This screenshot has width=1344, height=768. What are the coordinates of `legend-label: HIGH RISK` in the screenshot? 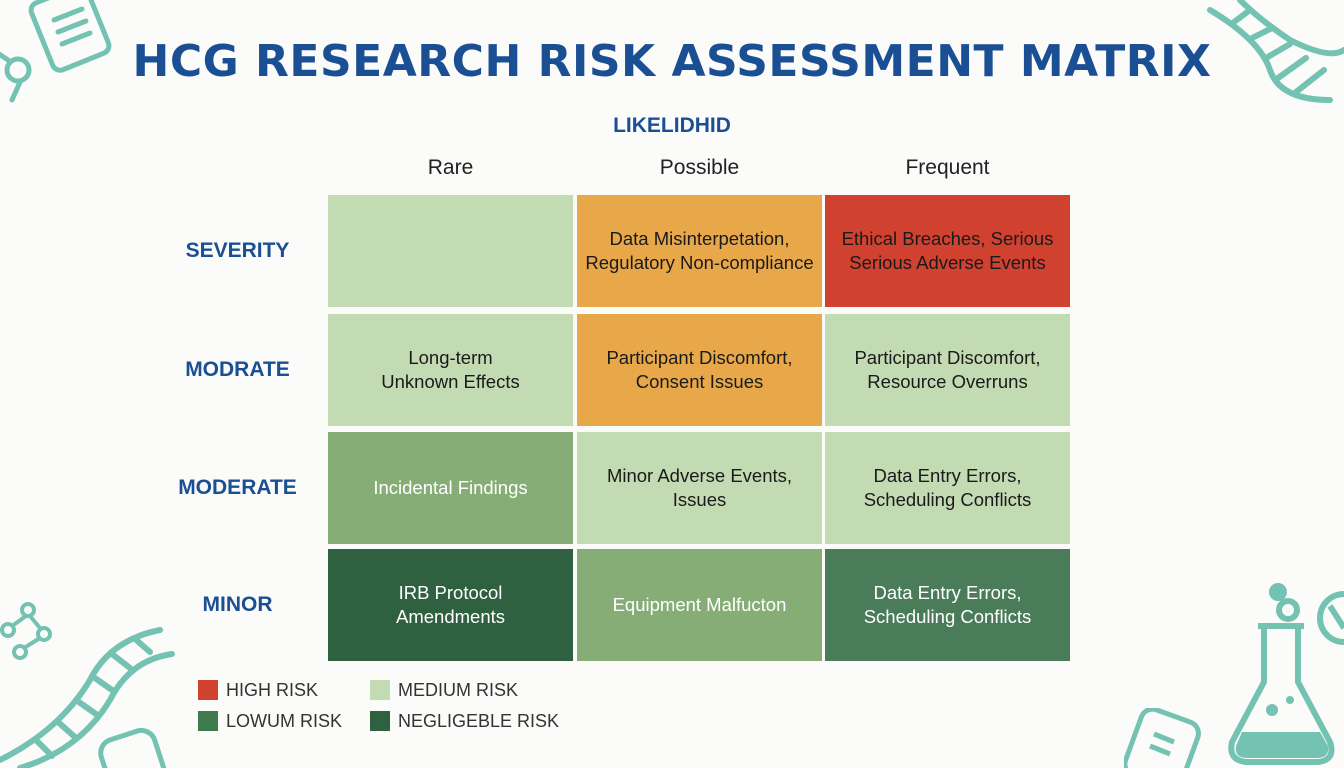 It's located at (272, 689).